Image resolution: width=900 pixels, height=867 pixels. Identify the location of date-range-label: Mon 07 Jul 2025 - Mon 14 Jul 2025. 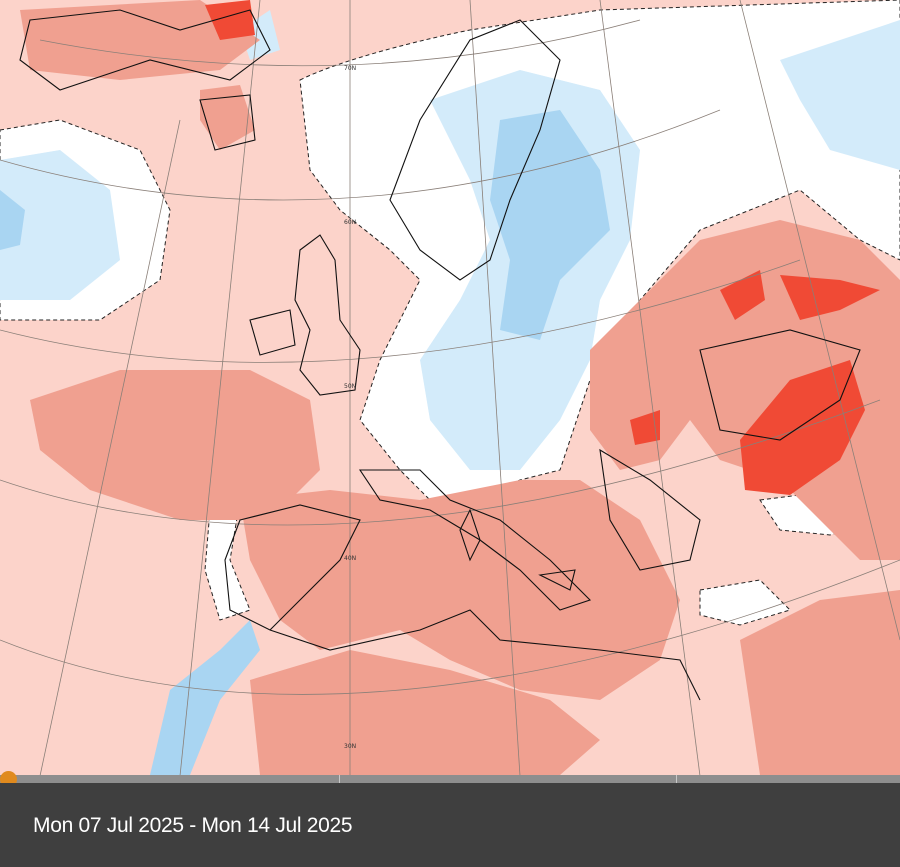
(193, 825).